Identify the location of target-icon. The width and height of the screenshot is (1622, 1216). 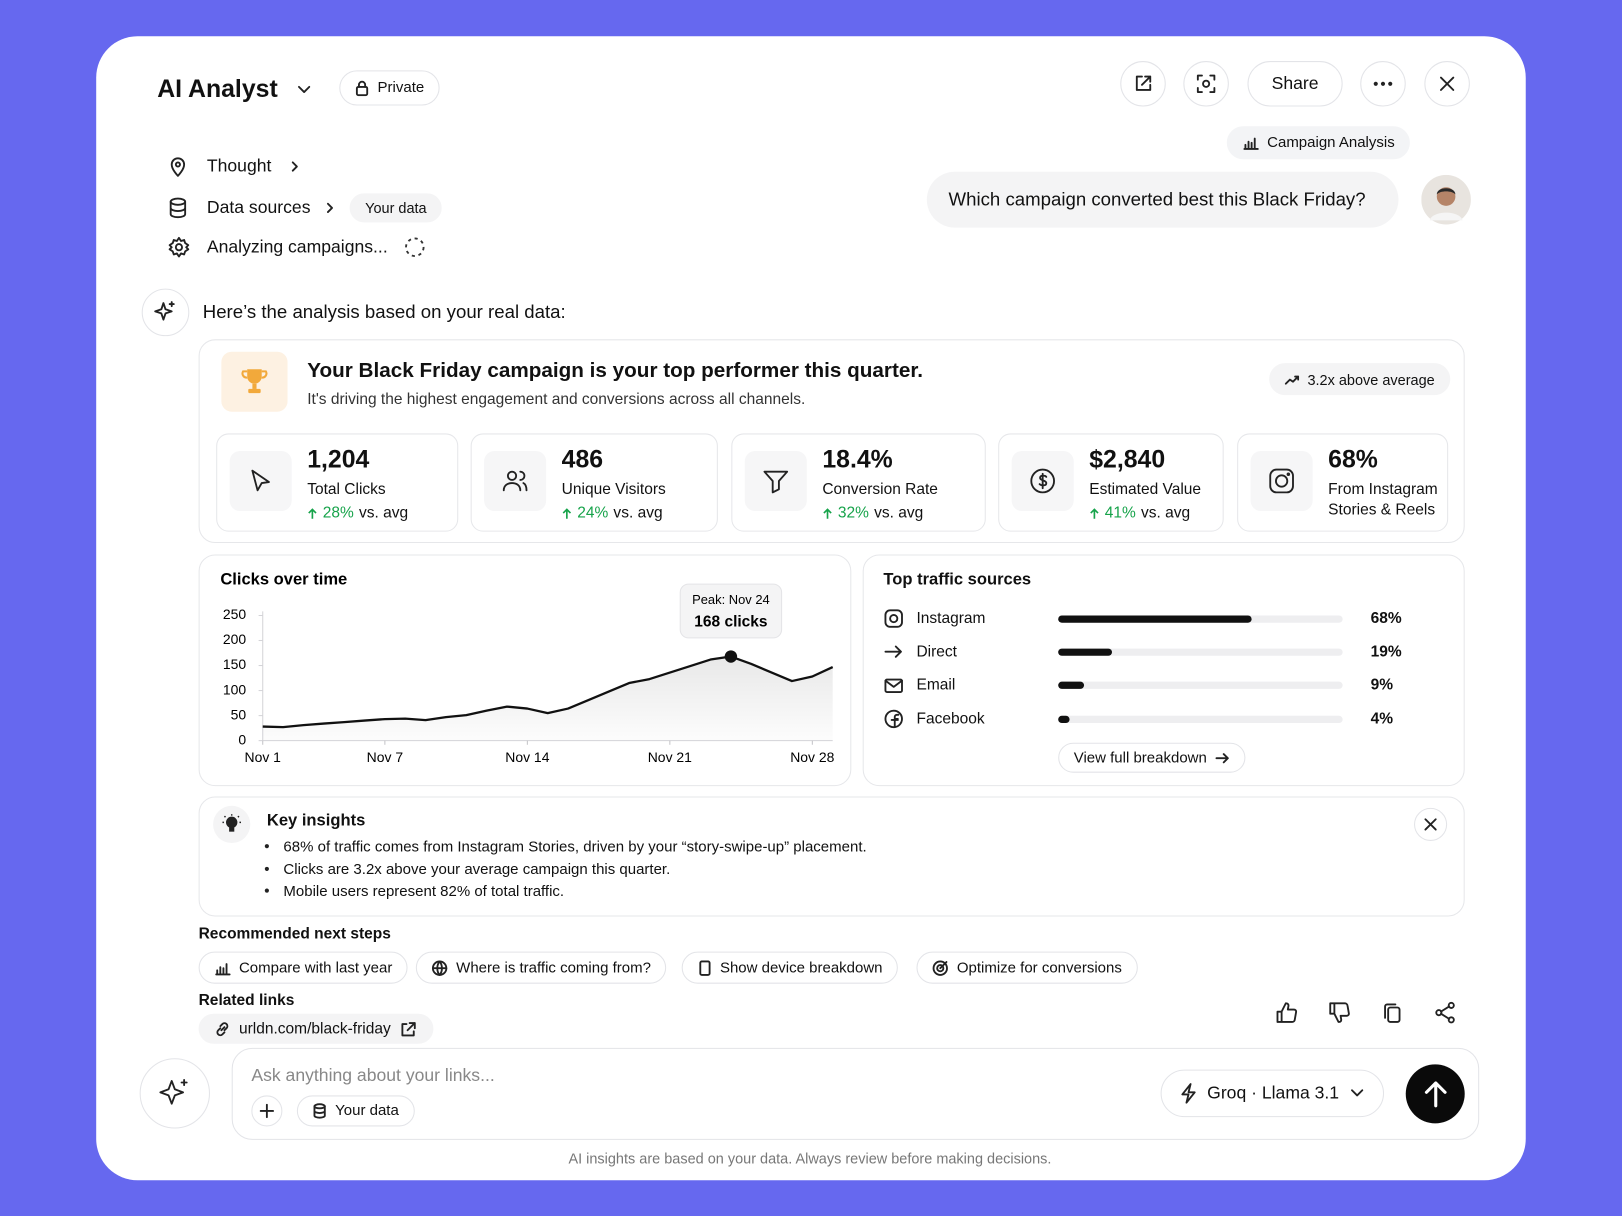
(940, 968).